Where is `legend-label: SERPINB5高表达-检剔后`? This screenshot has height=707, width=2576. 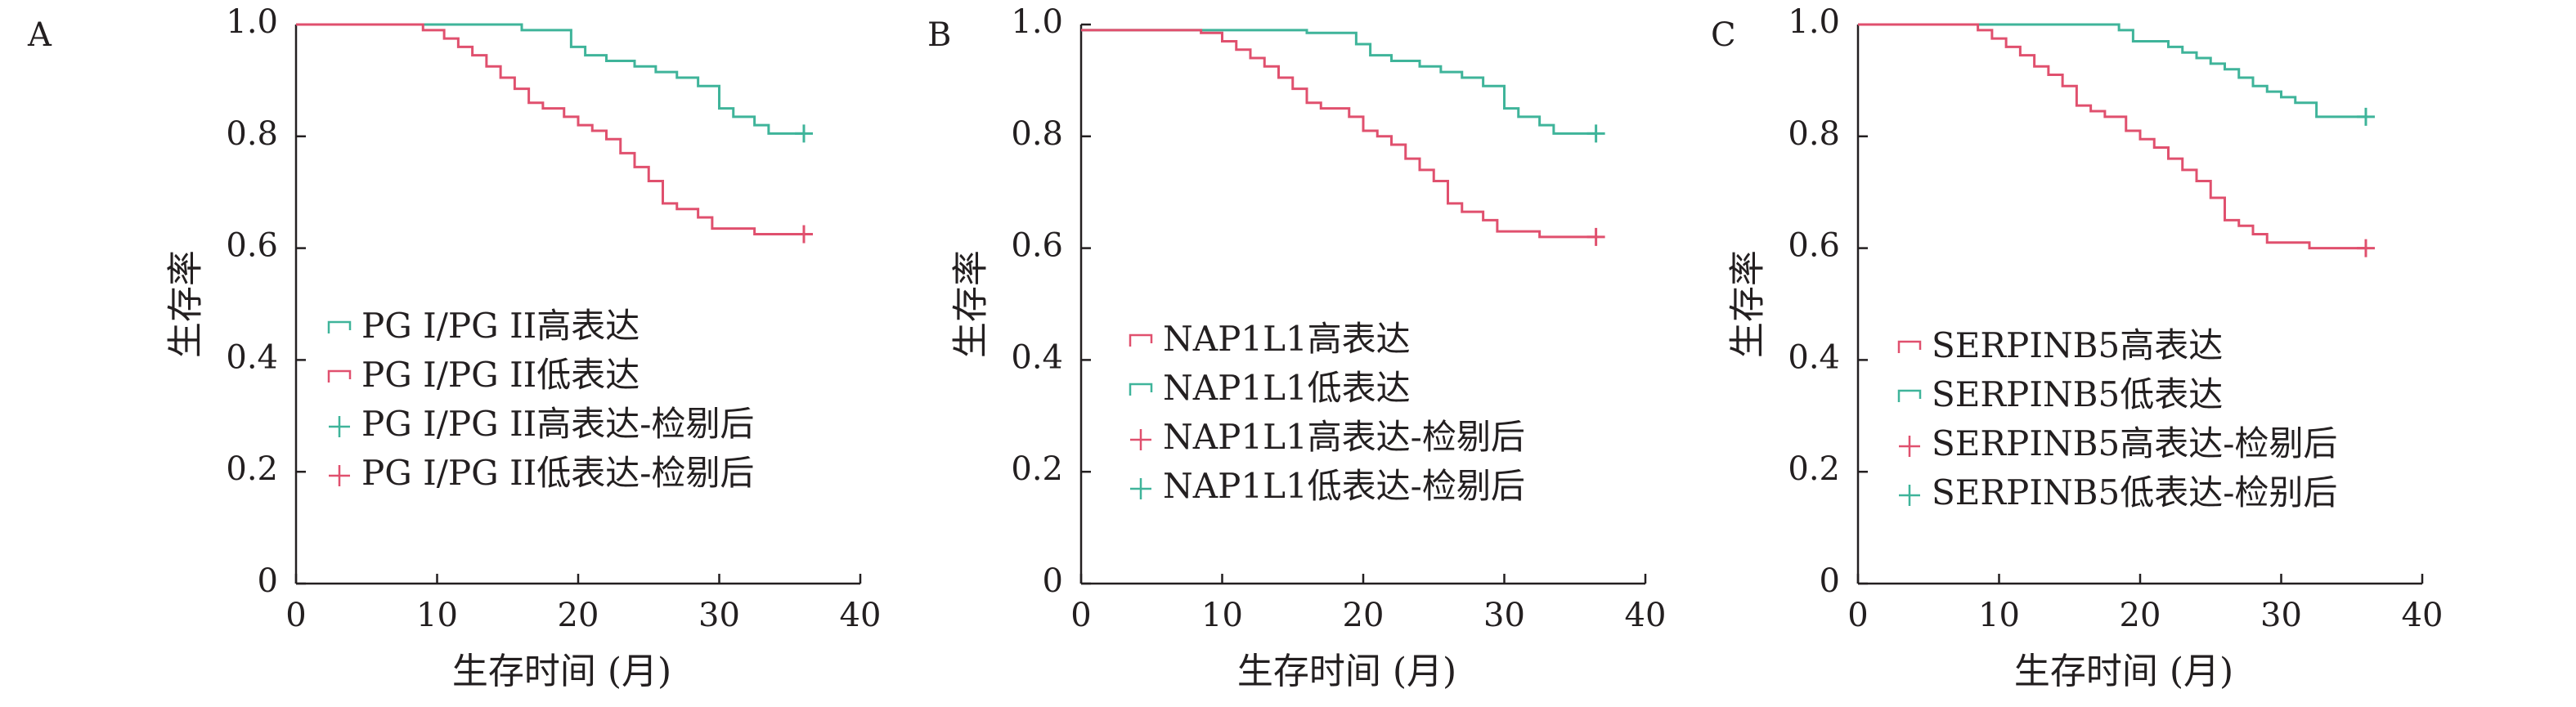 legend-label: SERPINB5高表达-检剔后 is located at coordinates (2134, 443).